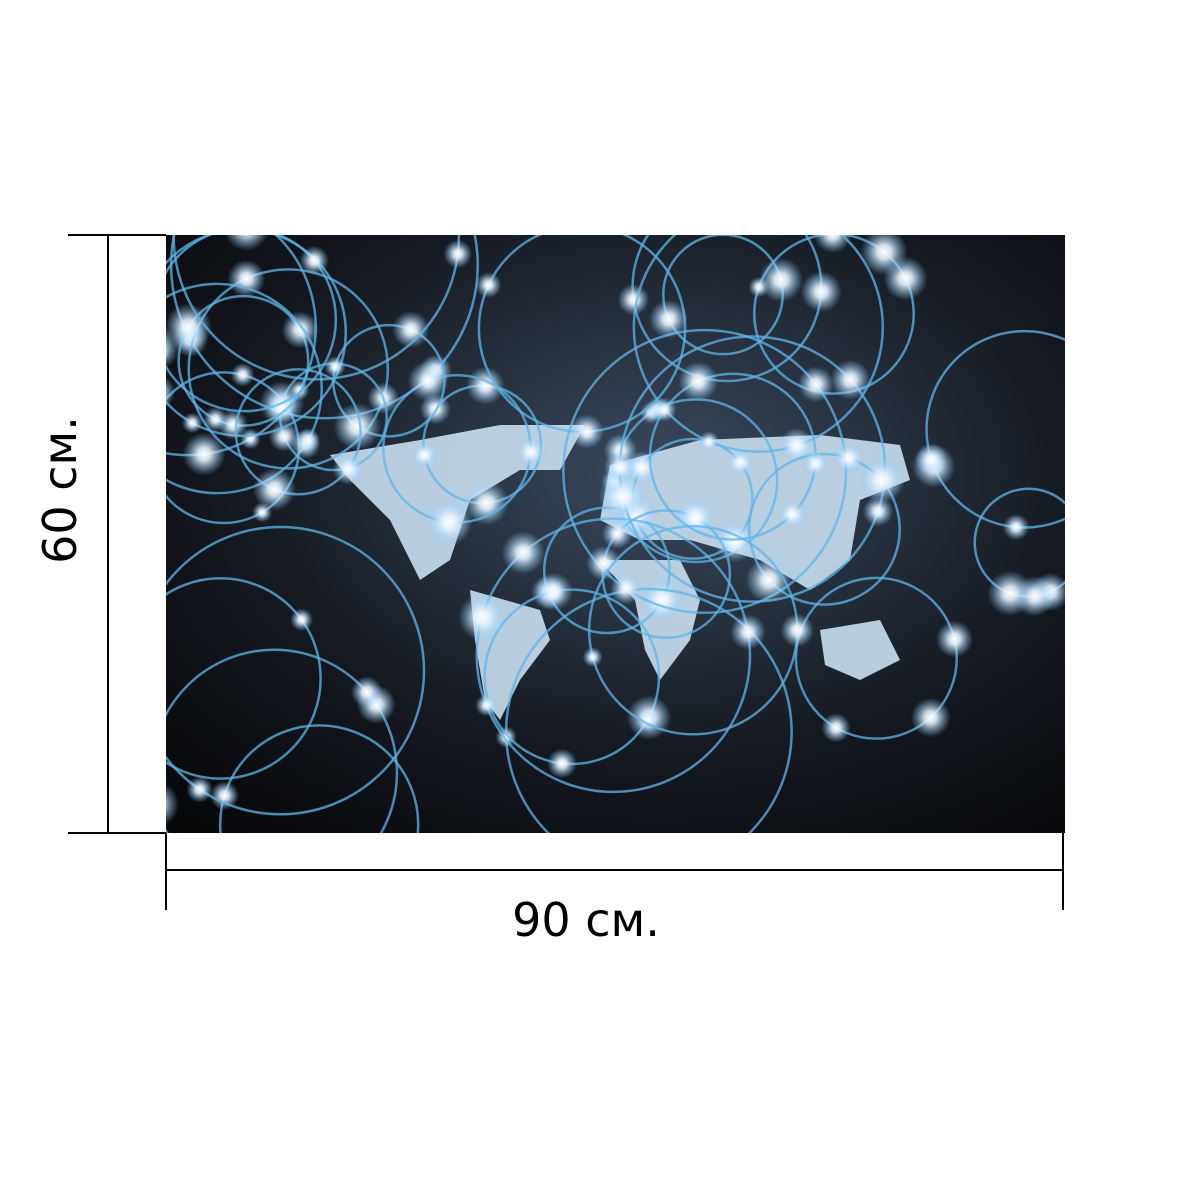 The width and height of the screenshot is (1200, 1200). I want to click on map-eurasia, so click(755, 512).